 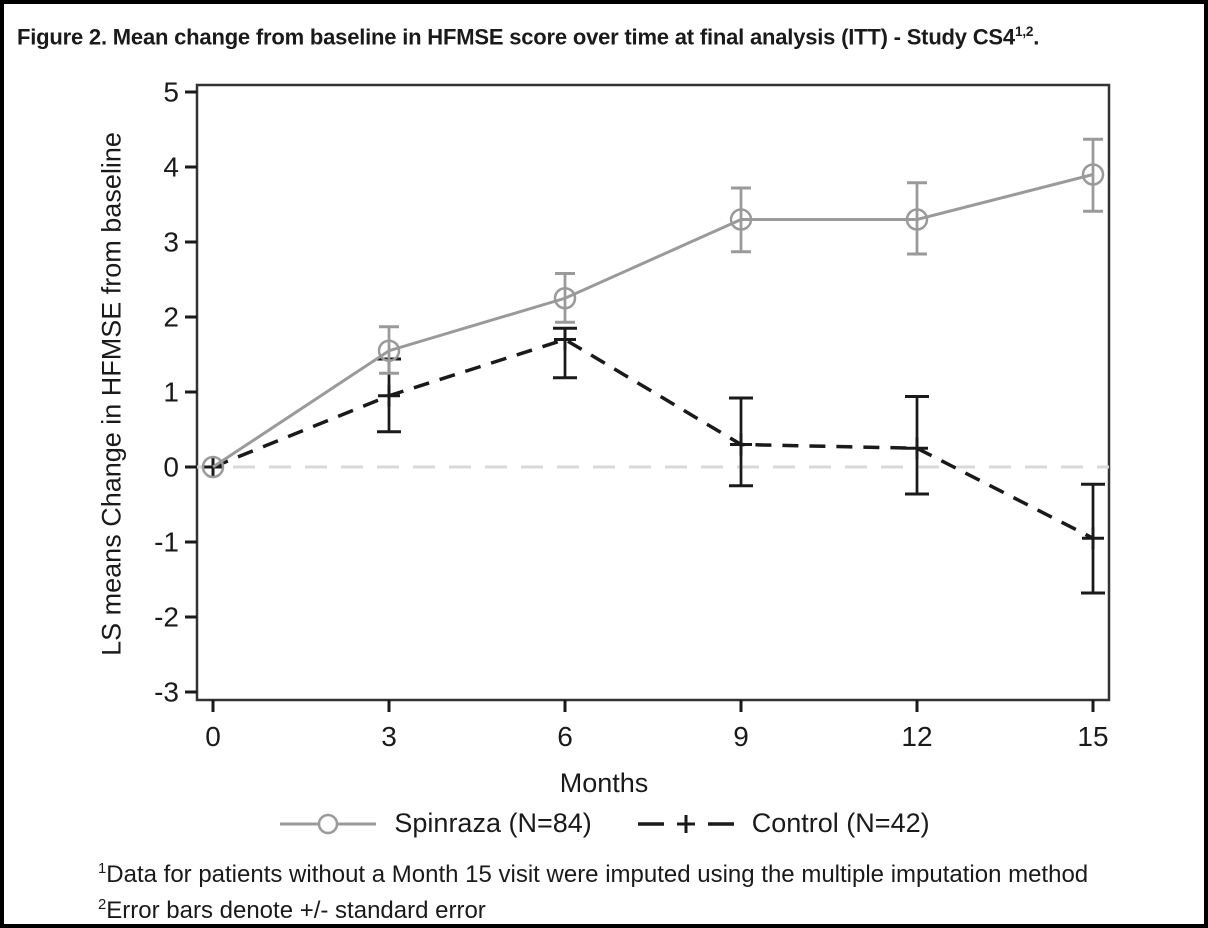 What do you see at coordinates (166, 692) in the screenshot?
I see `svg-text: -3` at bounding box center [166, 692].